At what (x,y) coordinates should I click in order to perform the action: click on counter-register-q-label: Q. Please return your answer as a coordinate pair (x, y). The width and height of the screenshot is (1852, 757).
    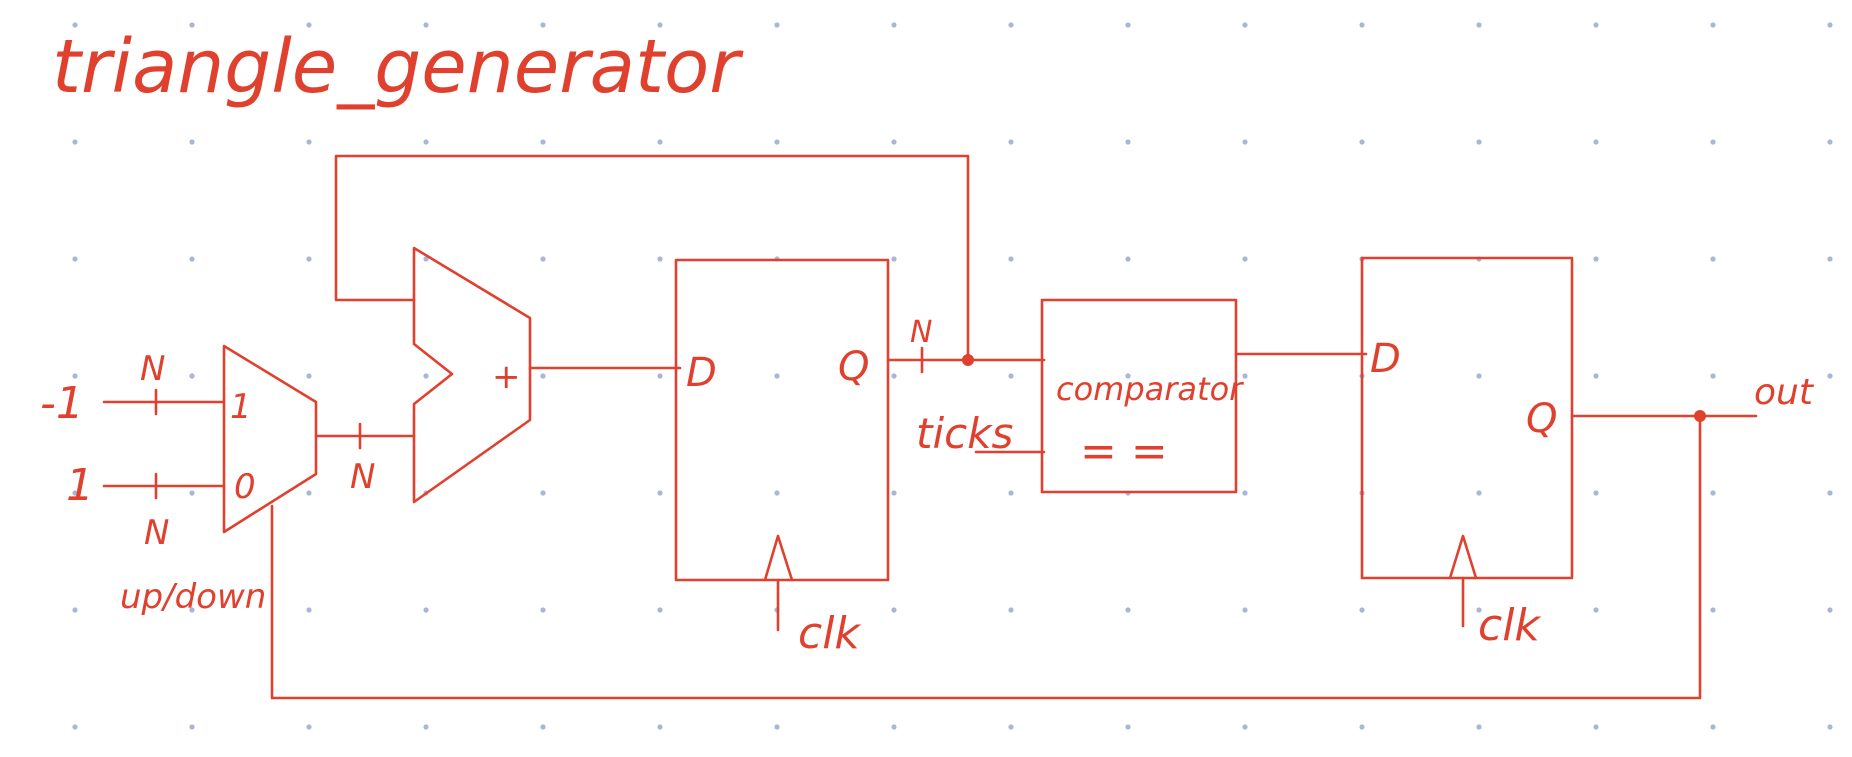
    Looking at the image, I should click on (853, 367).